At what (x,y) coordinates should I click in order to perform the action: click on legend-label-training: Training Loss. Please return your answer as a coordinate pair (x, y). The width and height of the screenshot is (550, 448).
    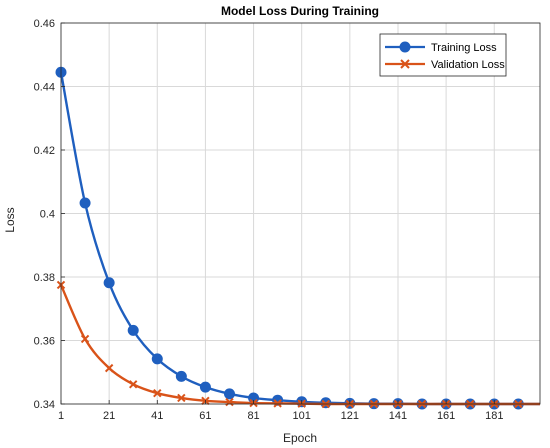
    Looking at the image, I should click on (464, 48).